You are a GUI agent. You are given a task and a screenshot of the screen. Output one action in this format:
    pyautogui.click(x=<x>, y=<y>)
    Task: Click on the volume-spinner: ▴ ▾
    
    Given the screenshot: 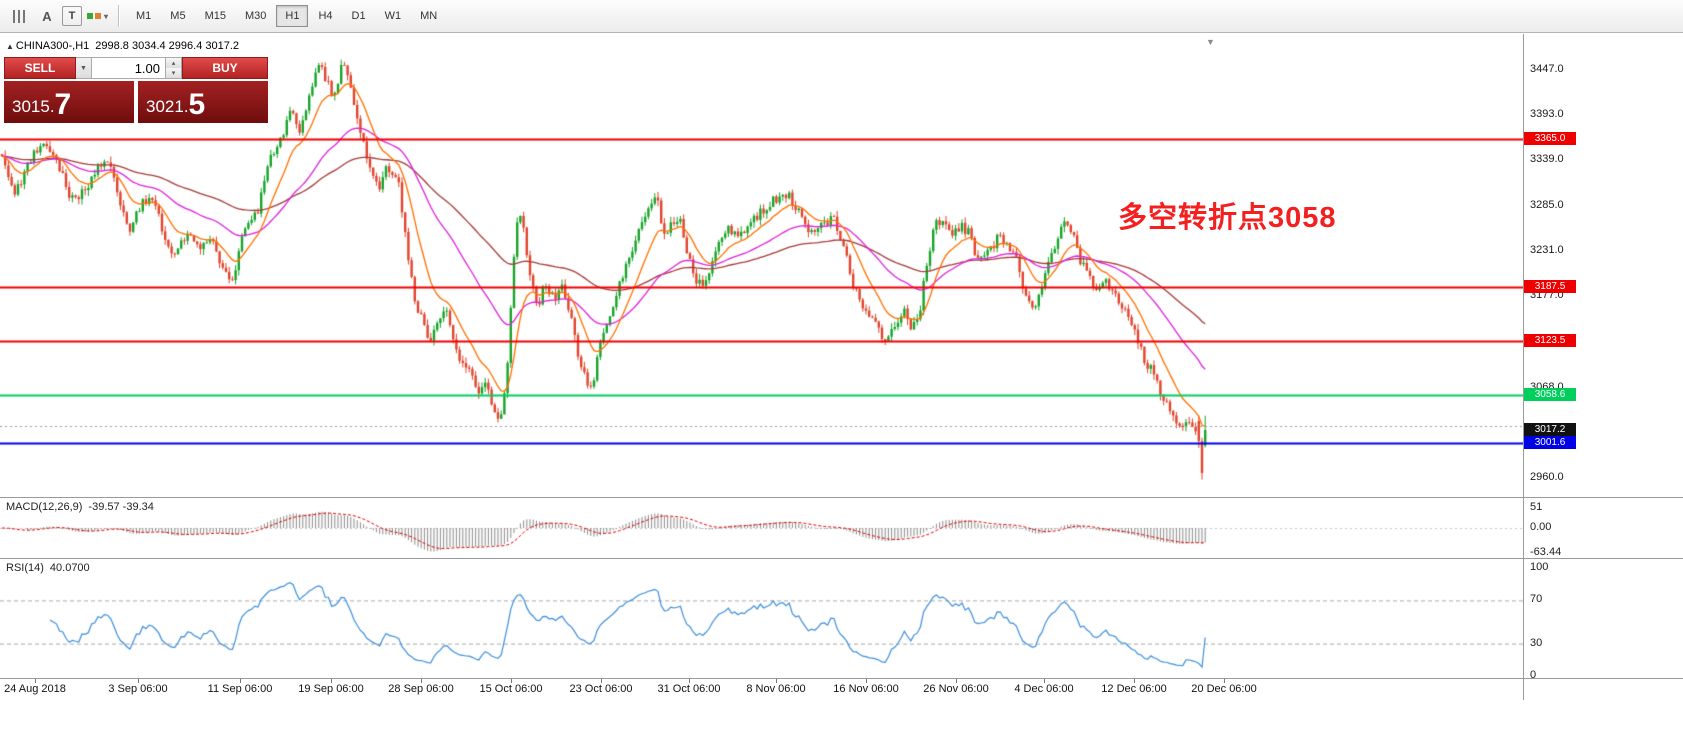 What is the action you would take?
    pyautogui.click(x=174, y=68)
    